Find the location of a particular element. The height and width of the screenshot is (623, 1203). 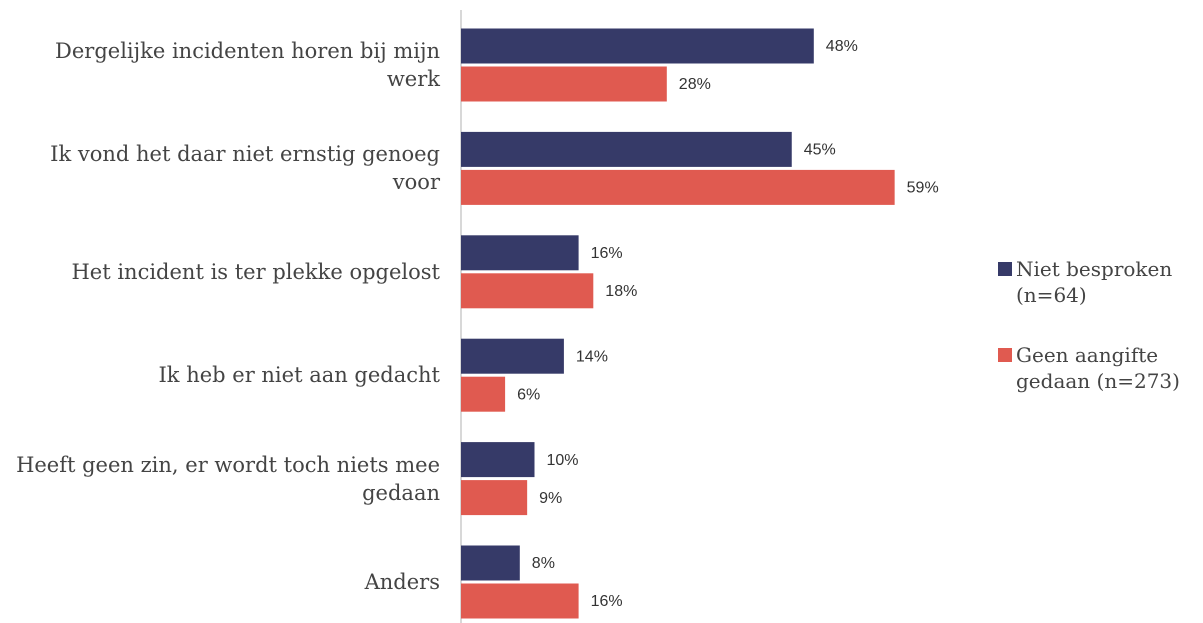

value-label: 59% is located at coordinates (923, 188).